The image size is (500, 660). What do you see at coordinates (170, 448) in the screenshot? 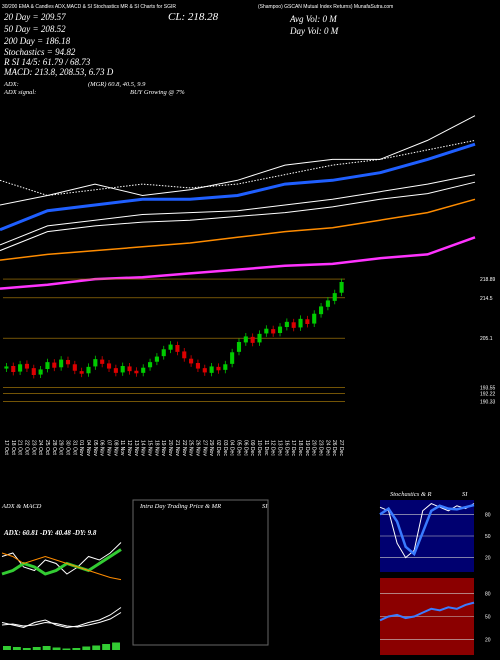
I see `x-tick-label: 20 Nov` at bounding box center [170, 448].